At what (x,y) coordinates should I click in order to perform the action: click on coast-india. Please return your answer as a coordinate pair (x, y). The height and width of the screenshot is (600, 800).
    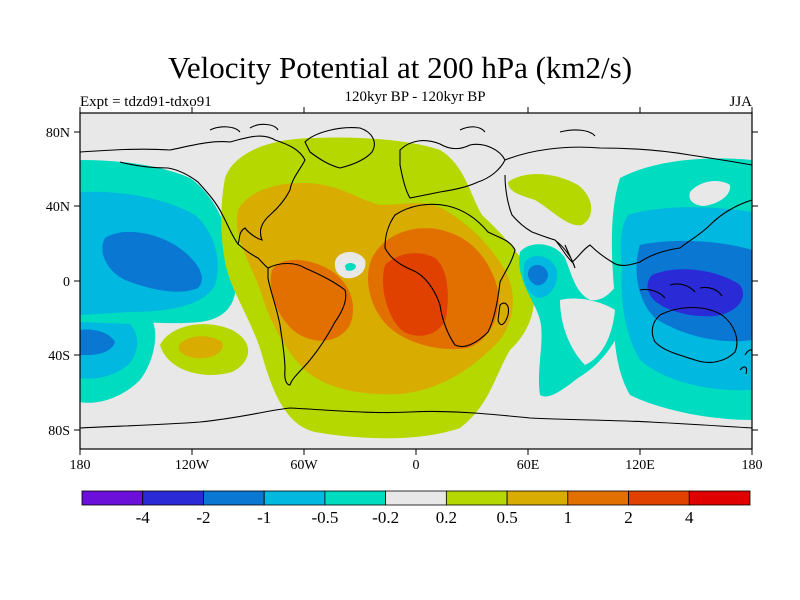
    Looking at the image, I should click on (565, 254).